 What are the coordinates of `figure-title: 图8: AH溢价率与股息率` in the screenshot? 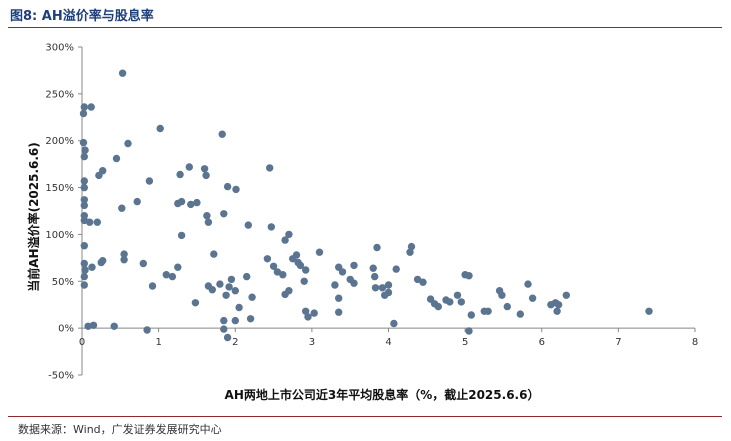 It's located at (82, 16).